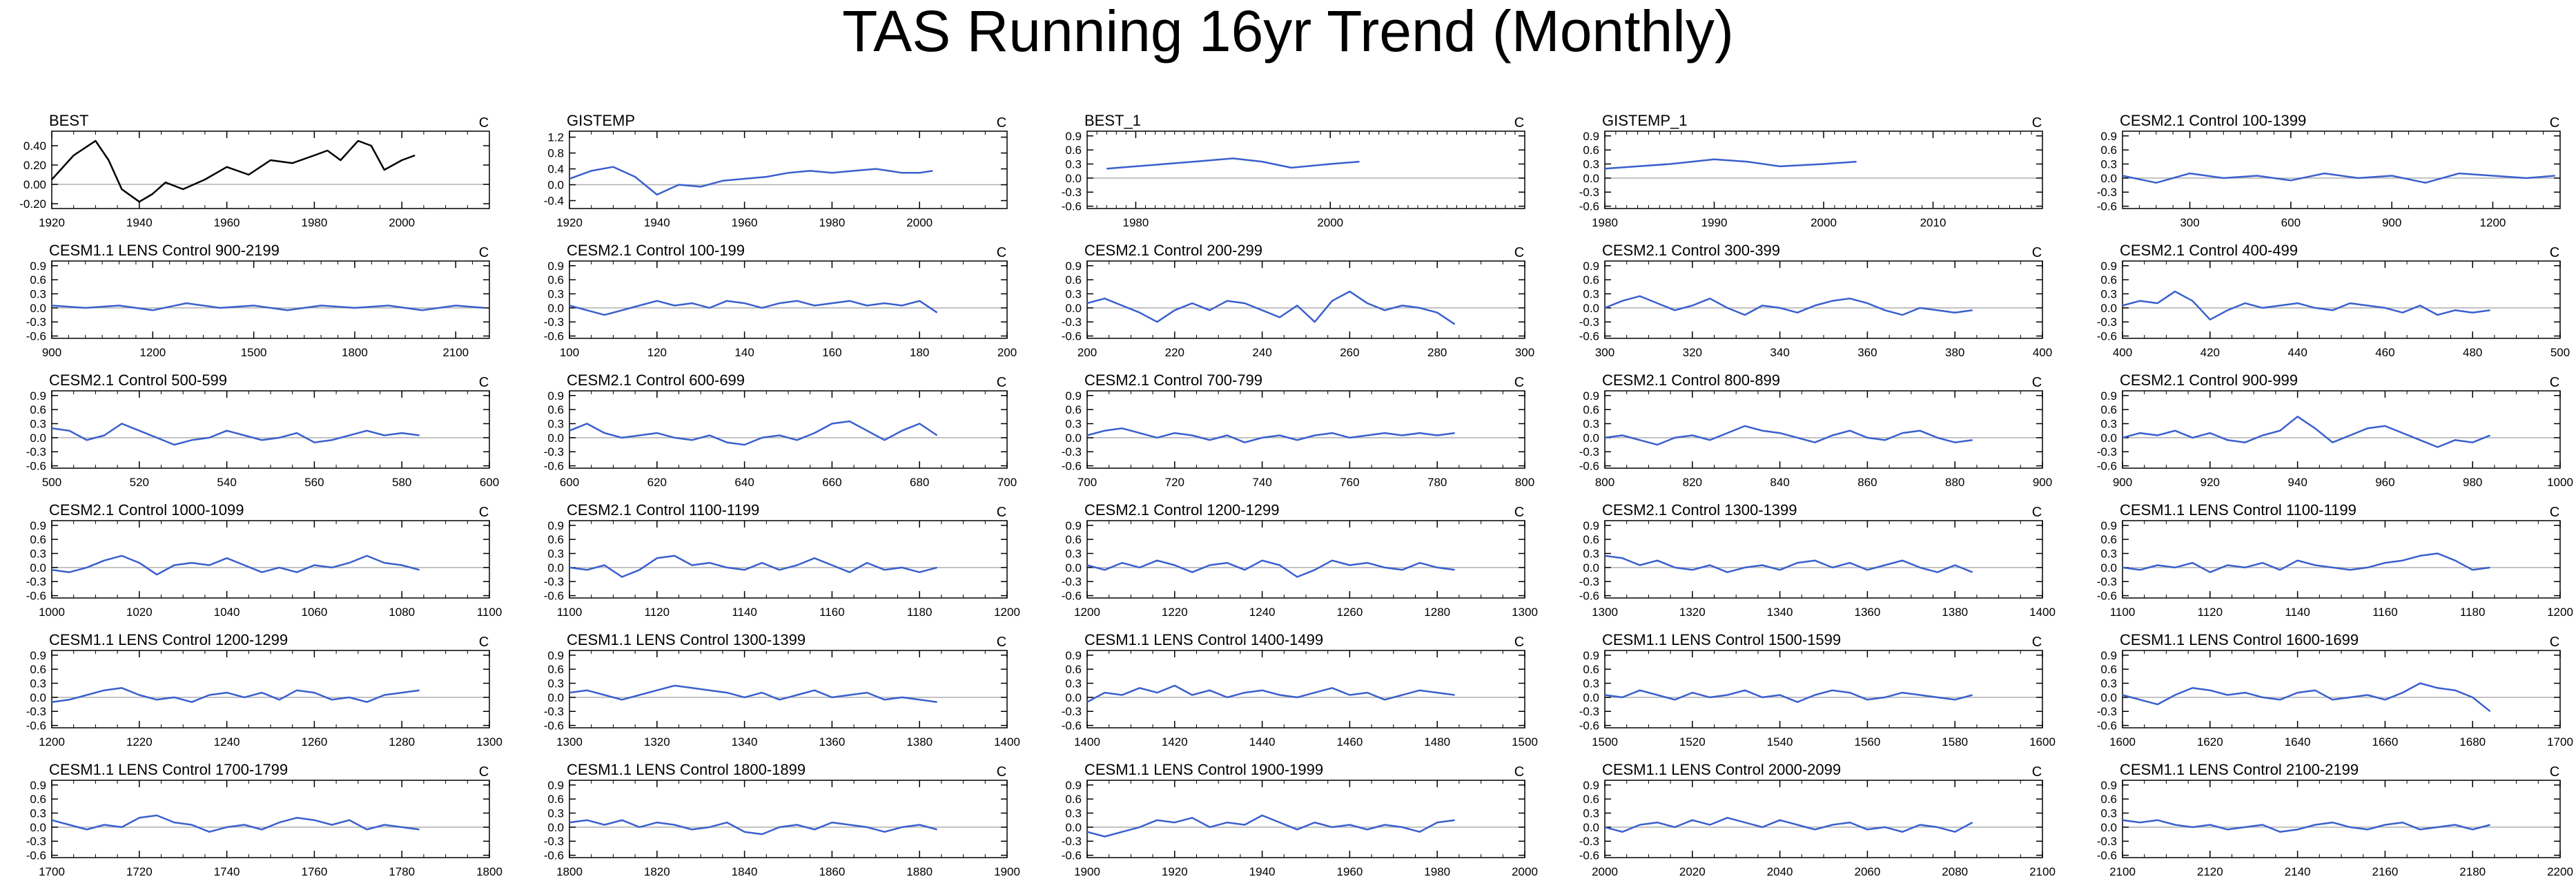 The width and height of the screenshot is (2576, 888). What do you see at coordinates (569, 352) in the screenshot?
I see `x-tick-label: 100` at bounding box center [569, 352].